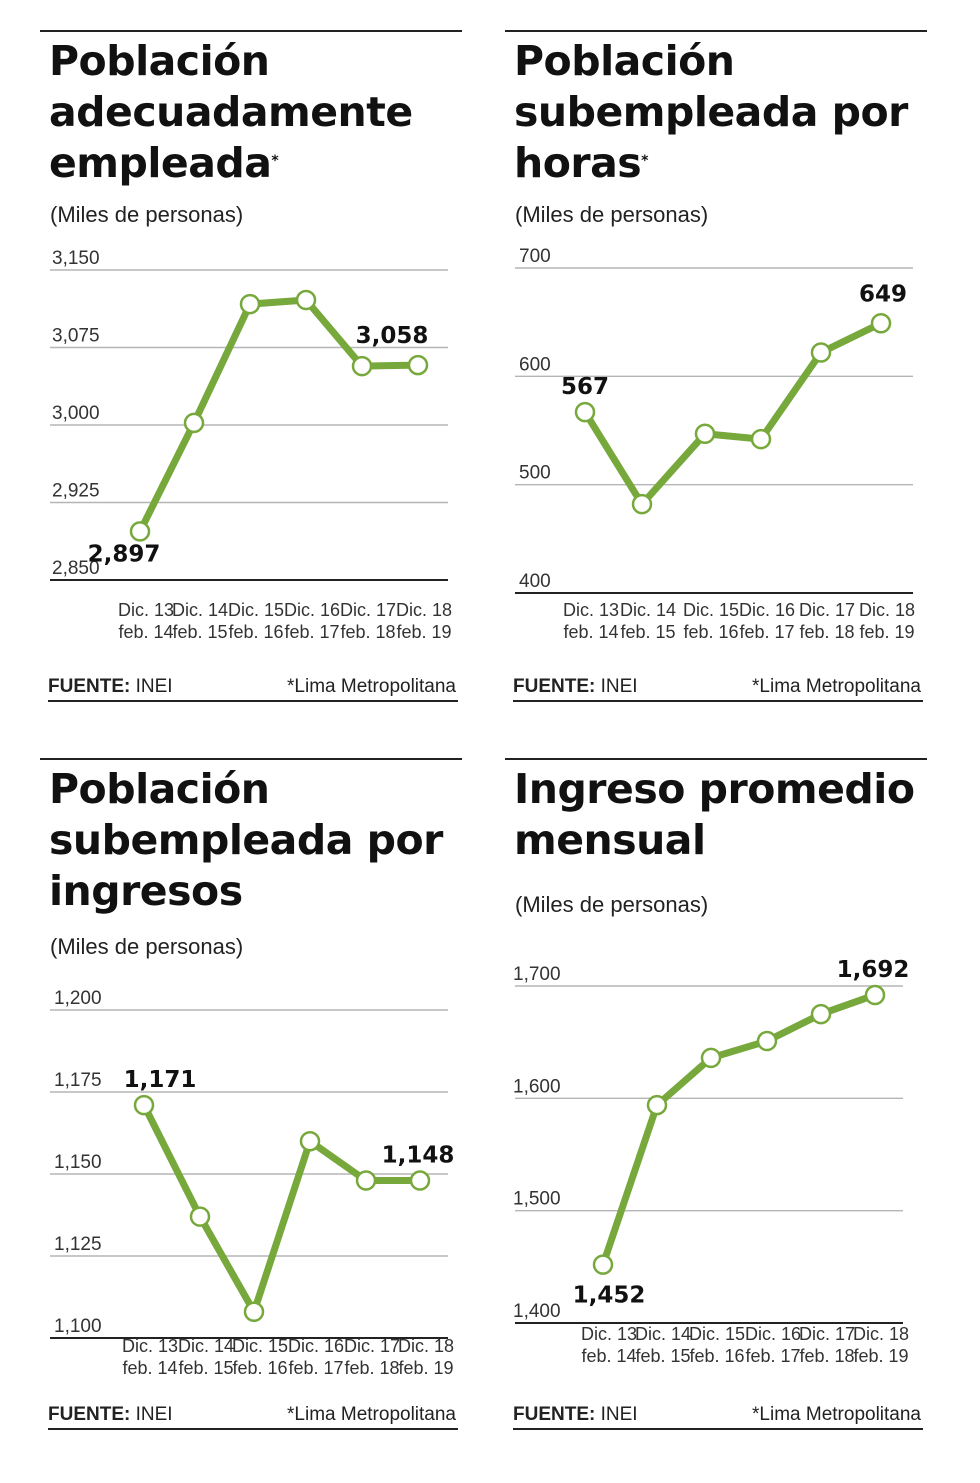  I want to click on y-tick-label: 500, so click(535, 473).